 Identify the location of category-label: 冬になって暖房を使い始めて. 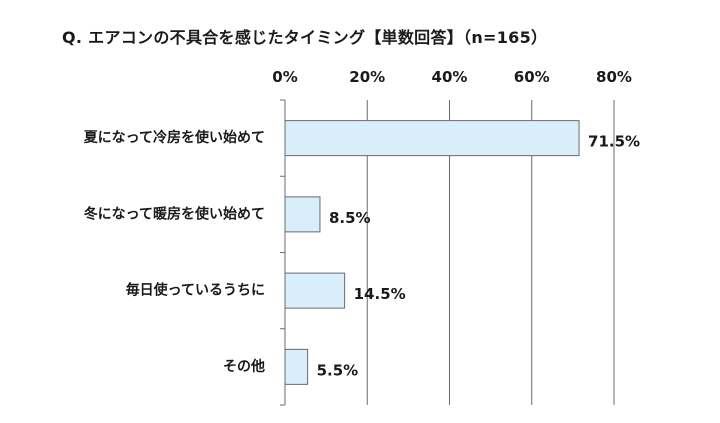
(174, 213).